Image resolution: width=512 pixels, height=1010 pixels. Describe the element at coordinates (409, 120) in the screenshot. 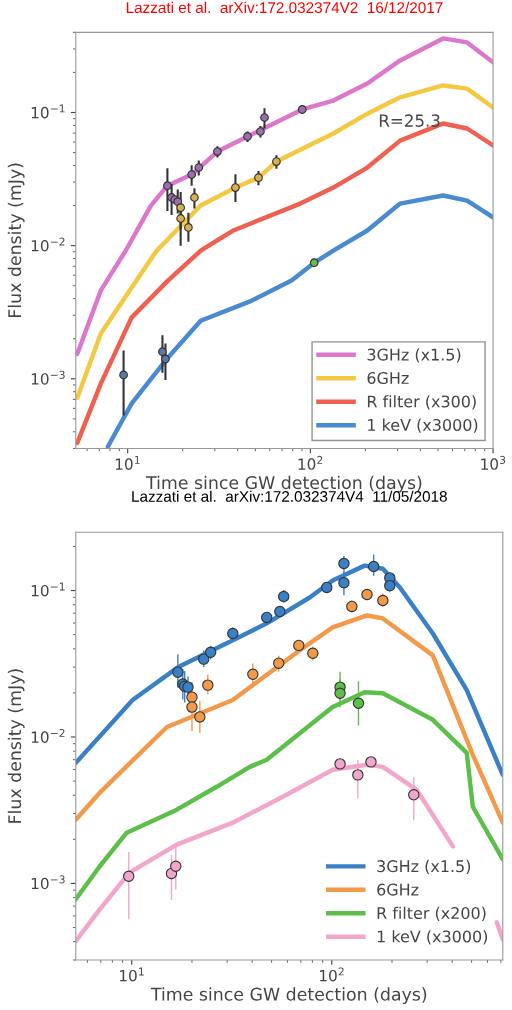

I see `annotation: R=25.3` at that location.